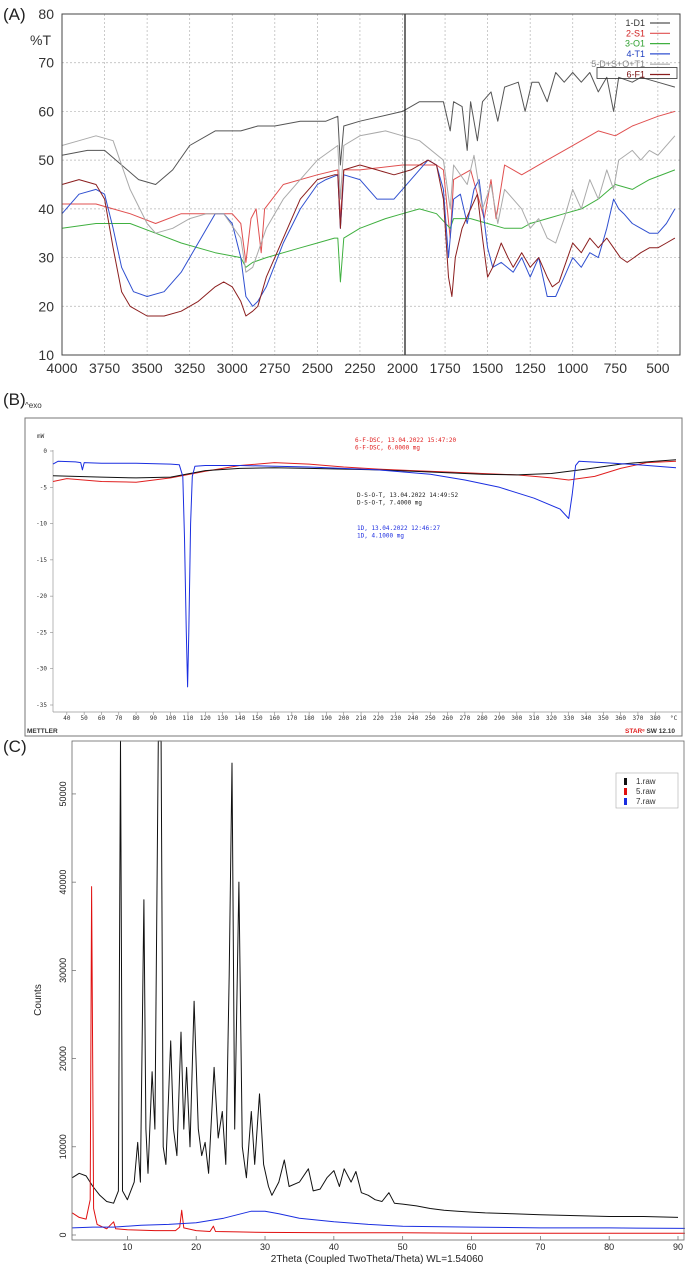 The width and height of the screenshot is (685, 1265). Describe the element at coordinates (205, 718) in the screenshot. I see `dsc-x-tick-label: 120` at that location.